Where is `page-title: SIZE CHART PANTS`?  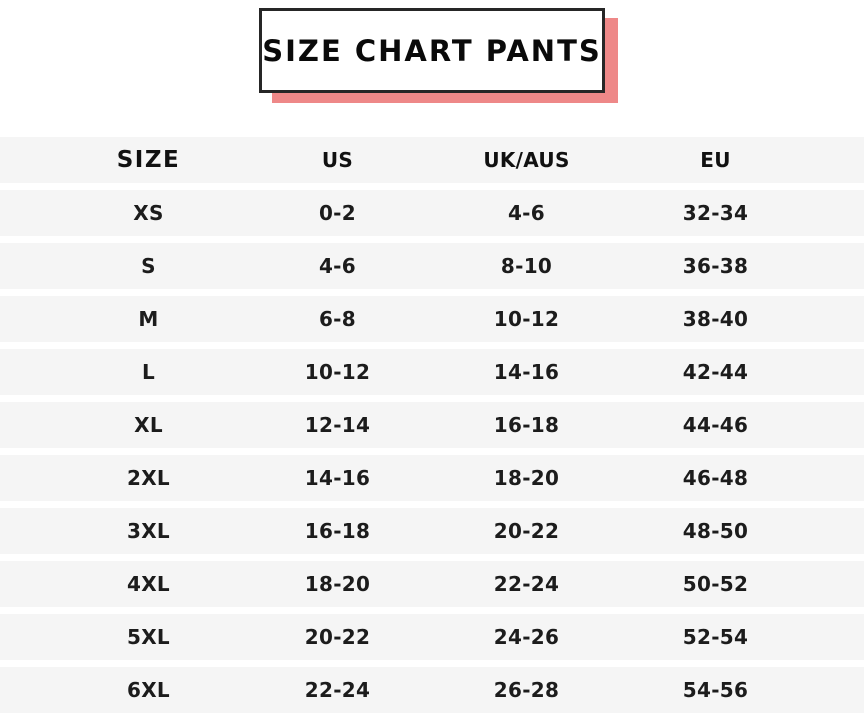
page-title: SIZE CHART PANTS is located at coordinates (432, 50).